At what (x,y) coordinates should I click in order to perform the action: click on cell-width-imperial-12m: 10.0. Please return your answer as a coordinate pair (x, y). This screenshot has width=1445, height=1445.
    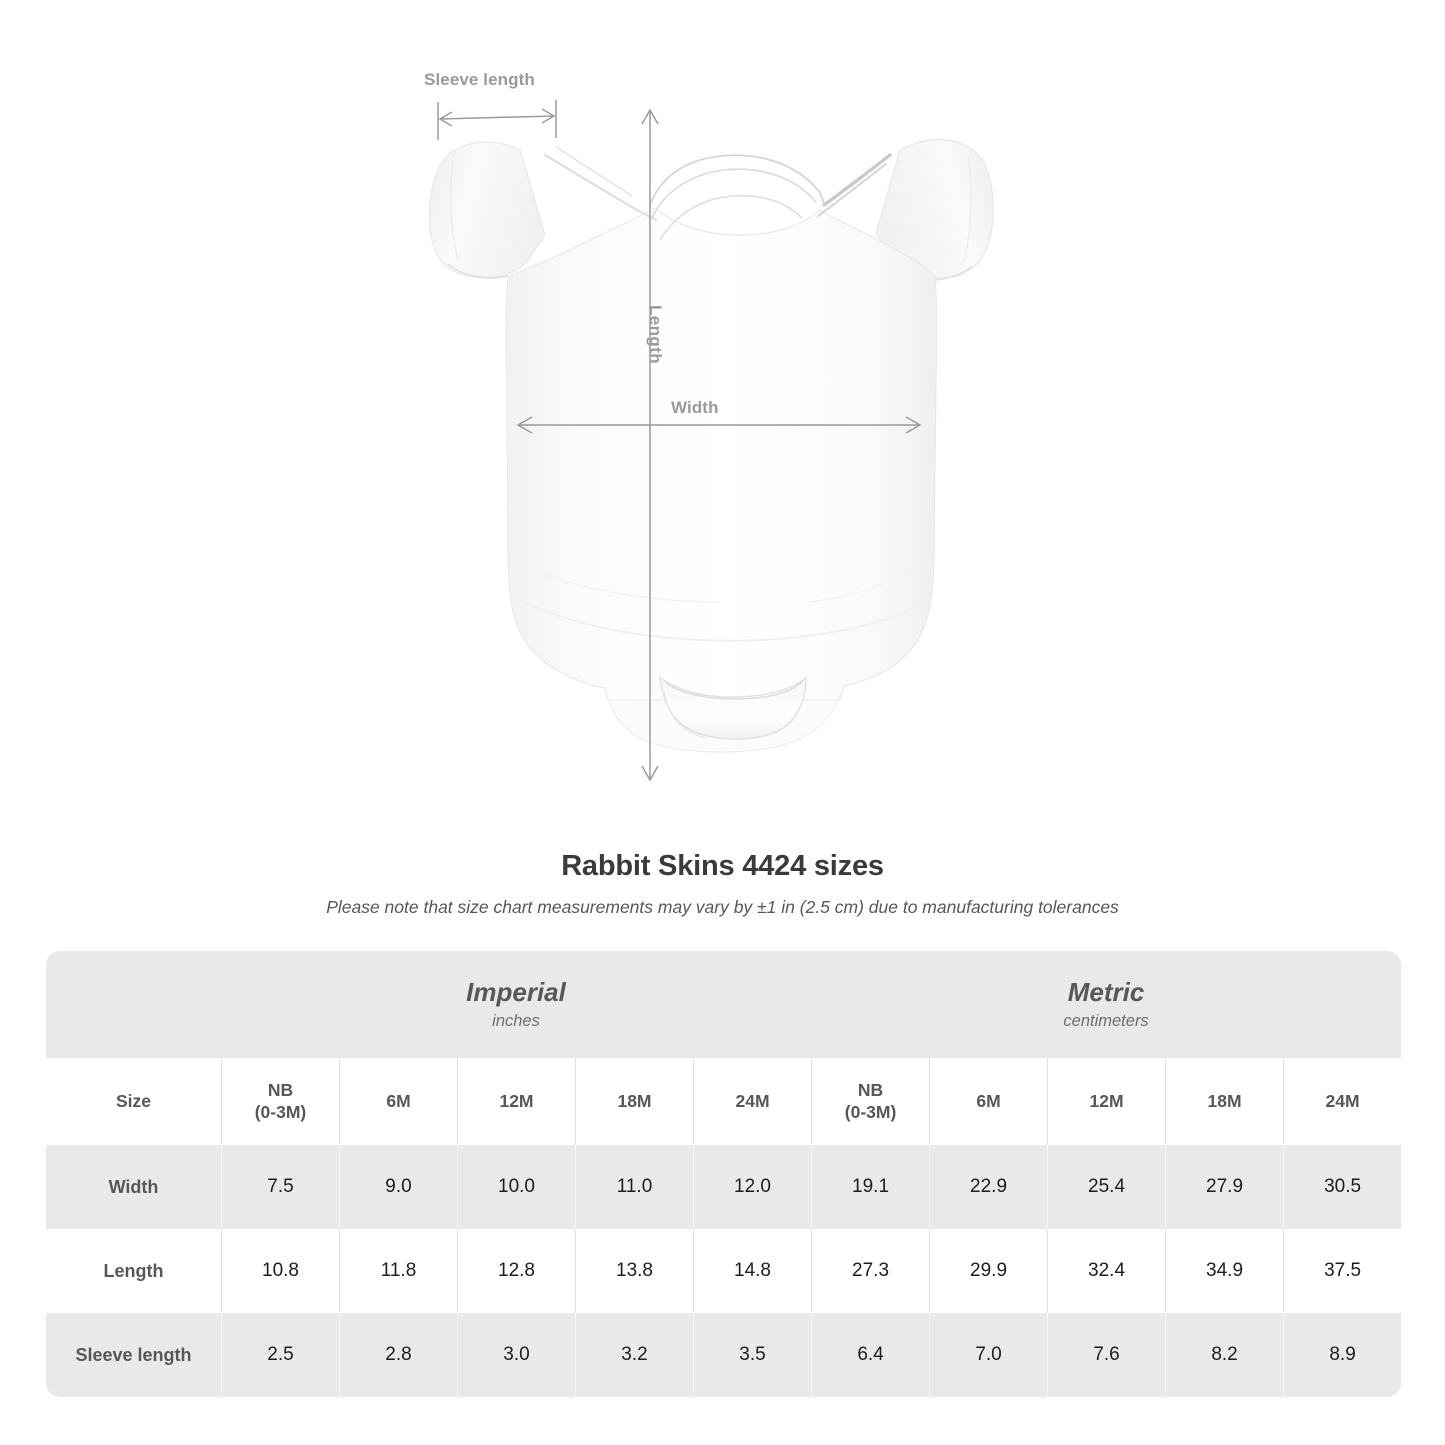
    Looking at the image, I should click on (516, 1187).